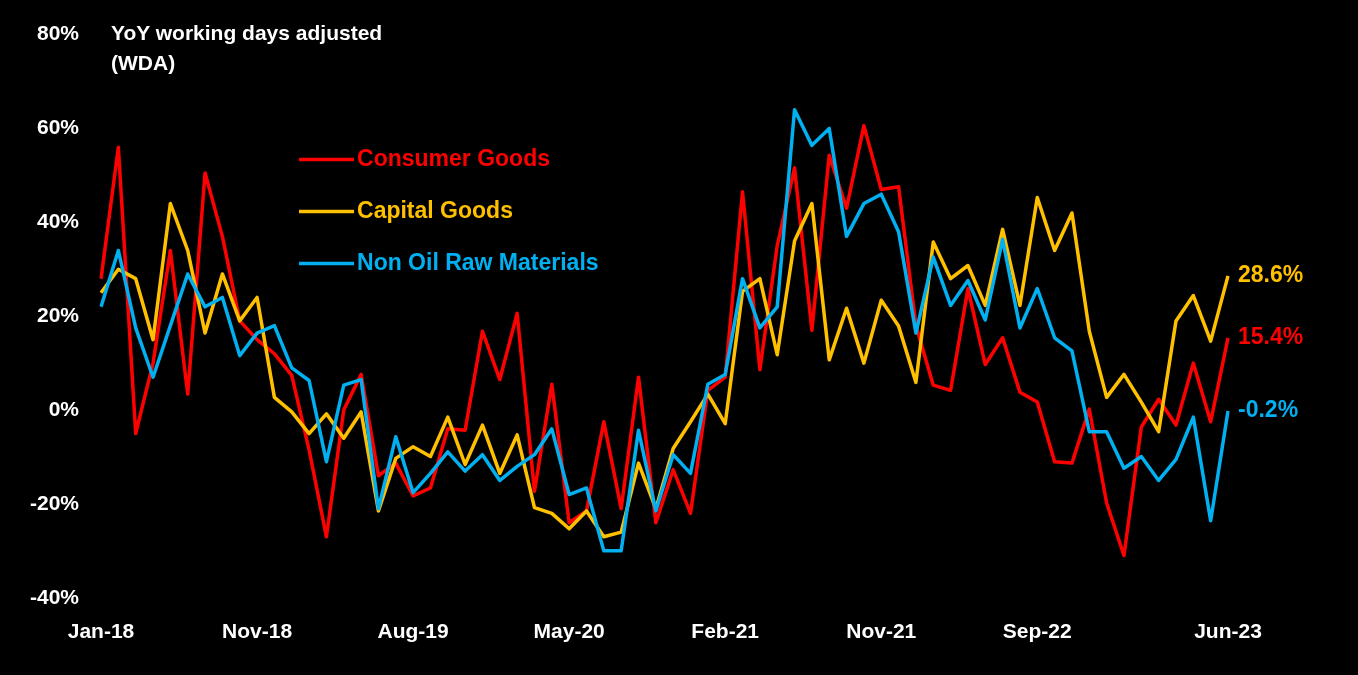  I want to click on y-tick-label: 0%, so click(64, 408).